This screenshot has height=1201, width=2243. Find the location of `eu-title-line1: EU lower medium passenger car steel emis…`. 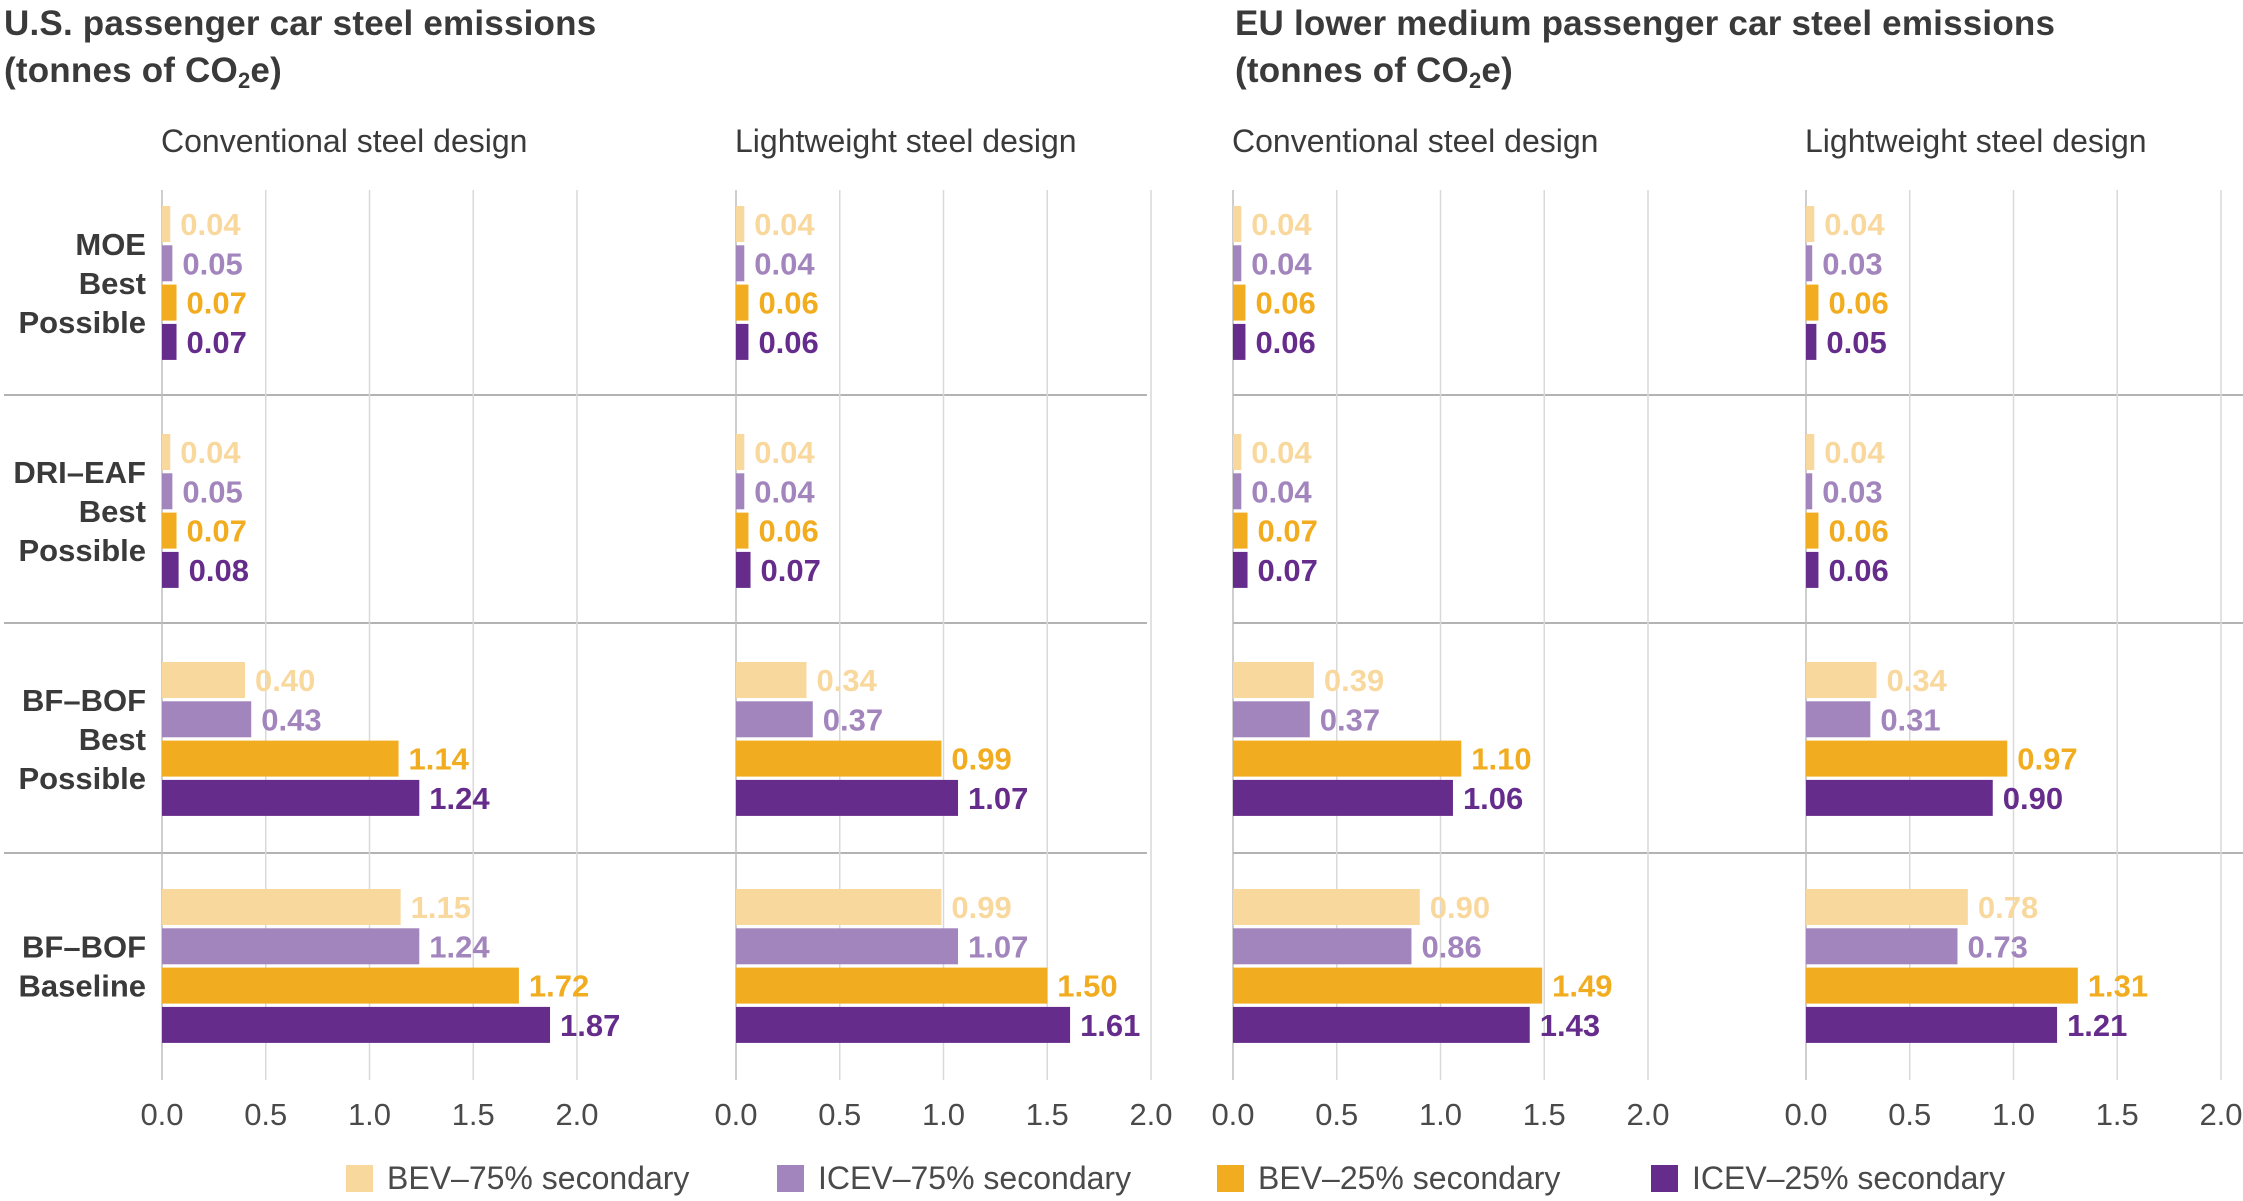

eu-title-line1: EU lower medium passenger car steel emis… is located at coordinates (1645, 23).